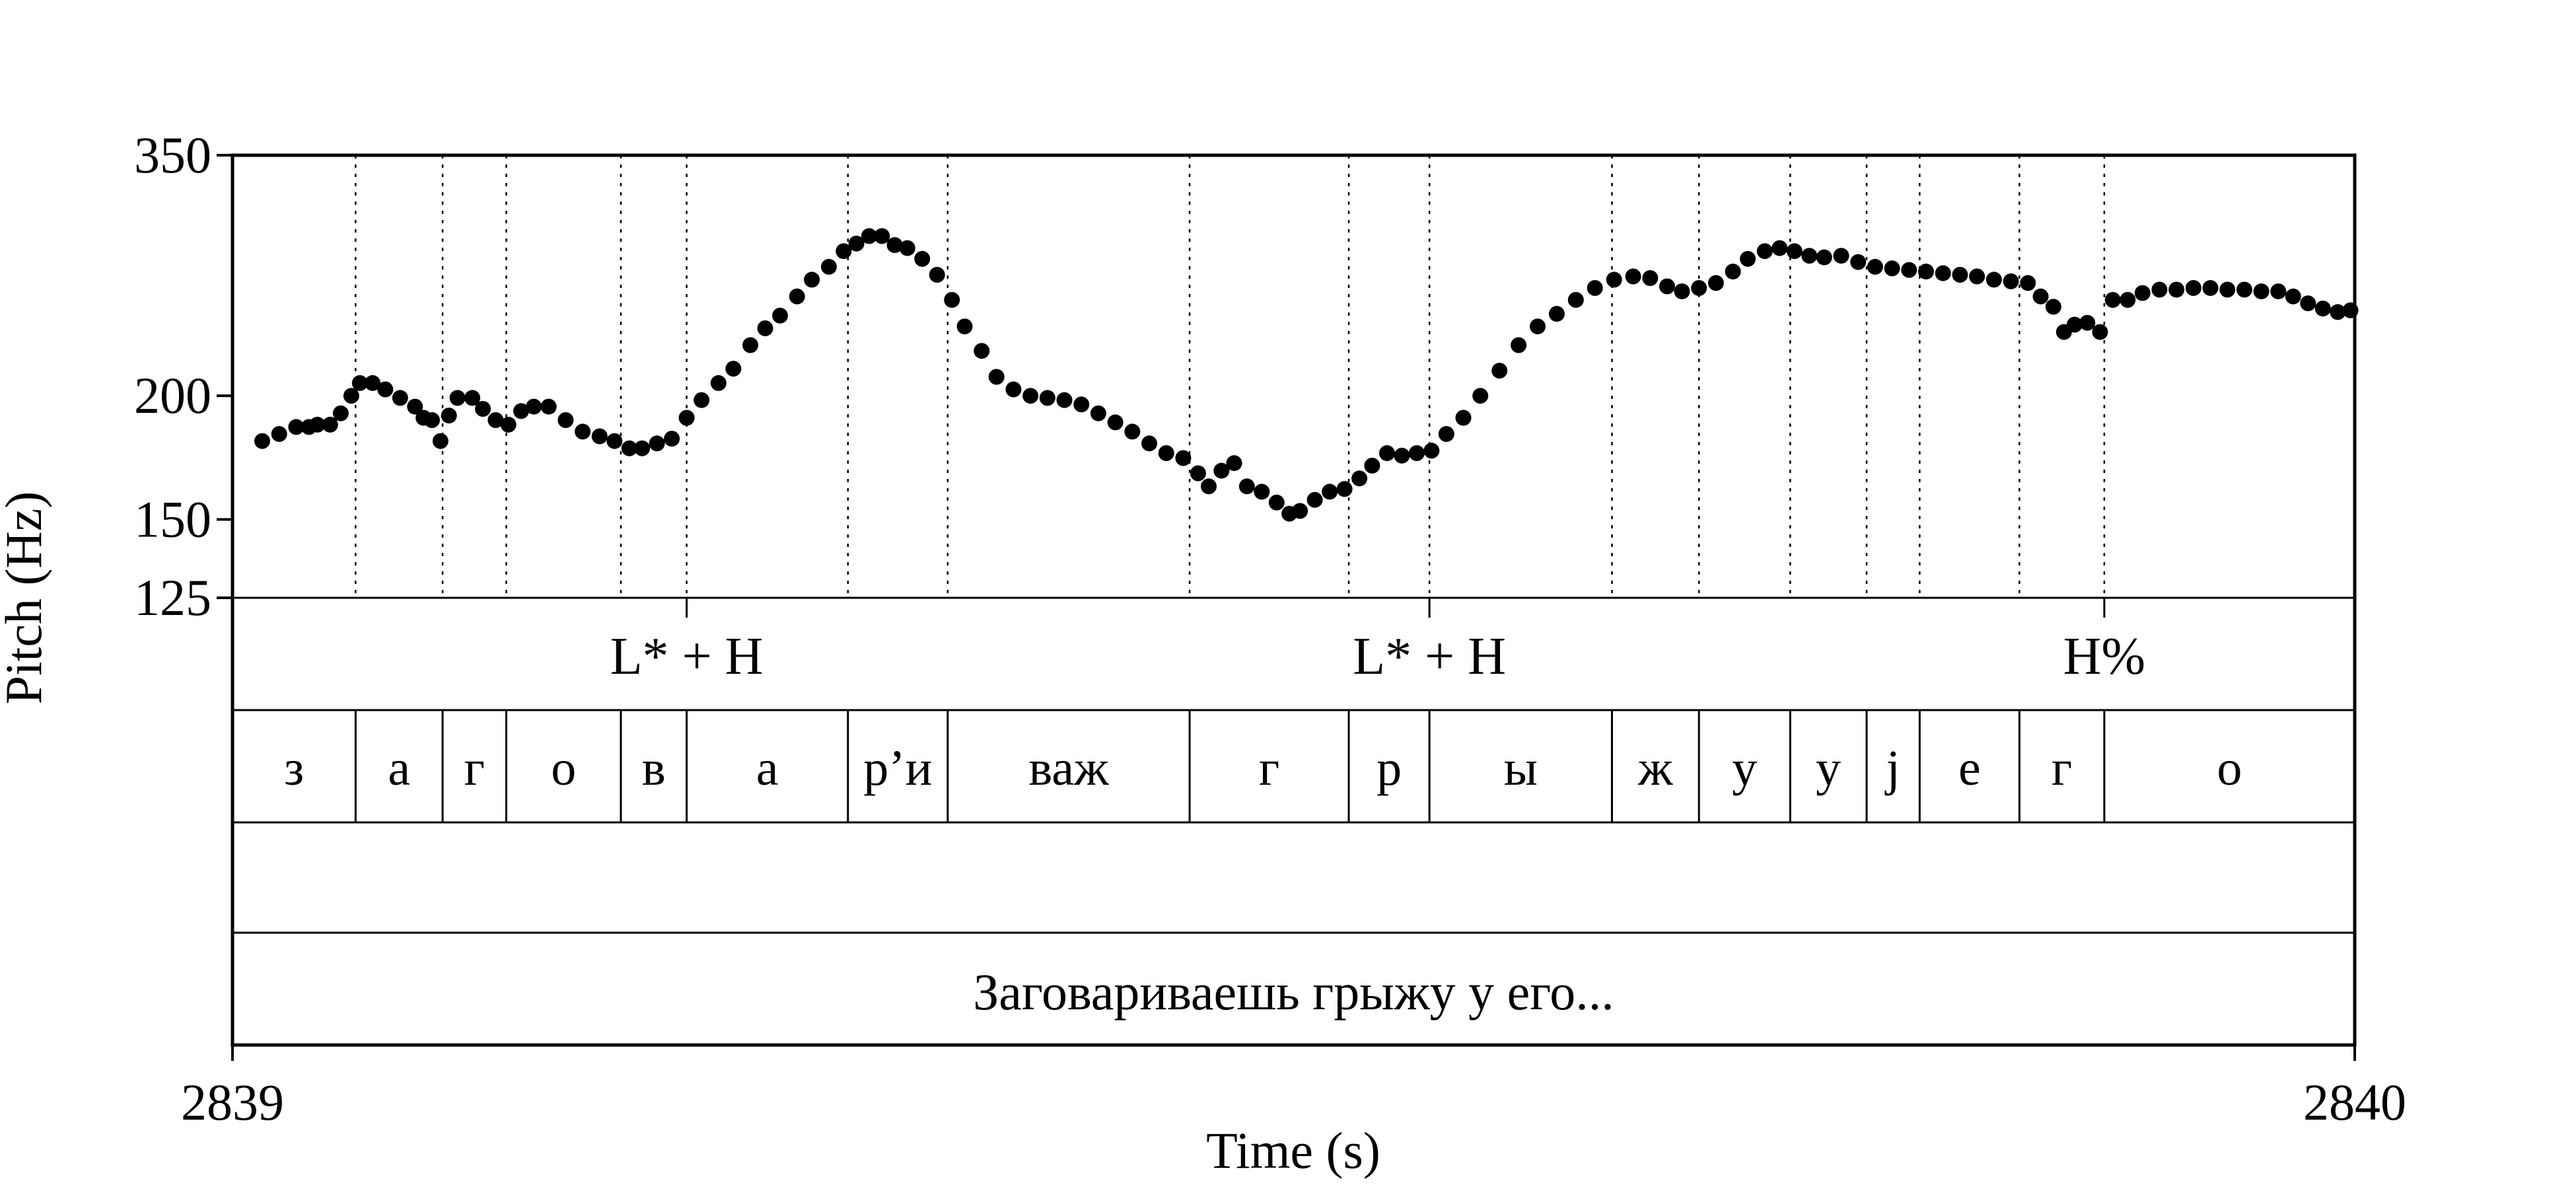  What do you see at coordinates (1068, 768) in the screenshot?
I see `segment-label: важ` at bounding box center [1068, 768].